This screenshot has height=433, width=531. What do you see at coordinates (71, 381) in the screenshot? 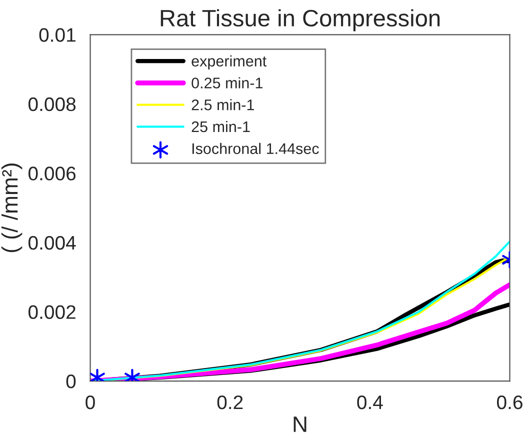
I see `y-tick-label: 0` at bounding box center [71, 381].